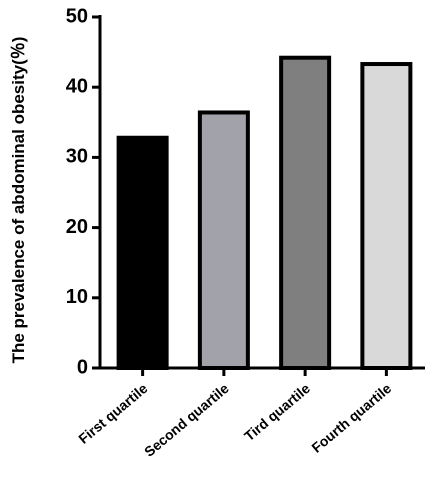 This screenshot has width=447, height=497. Describe the element at coordinates (112, 413) in the screenshot. I see `x-tick-label: First quartile` at that location.